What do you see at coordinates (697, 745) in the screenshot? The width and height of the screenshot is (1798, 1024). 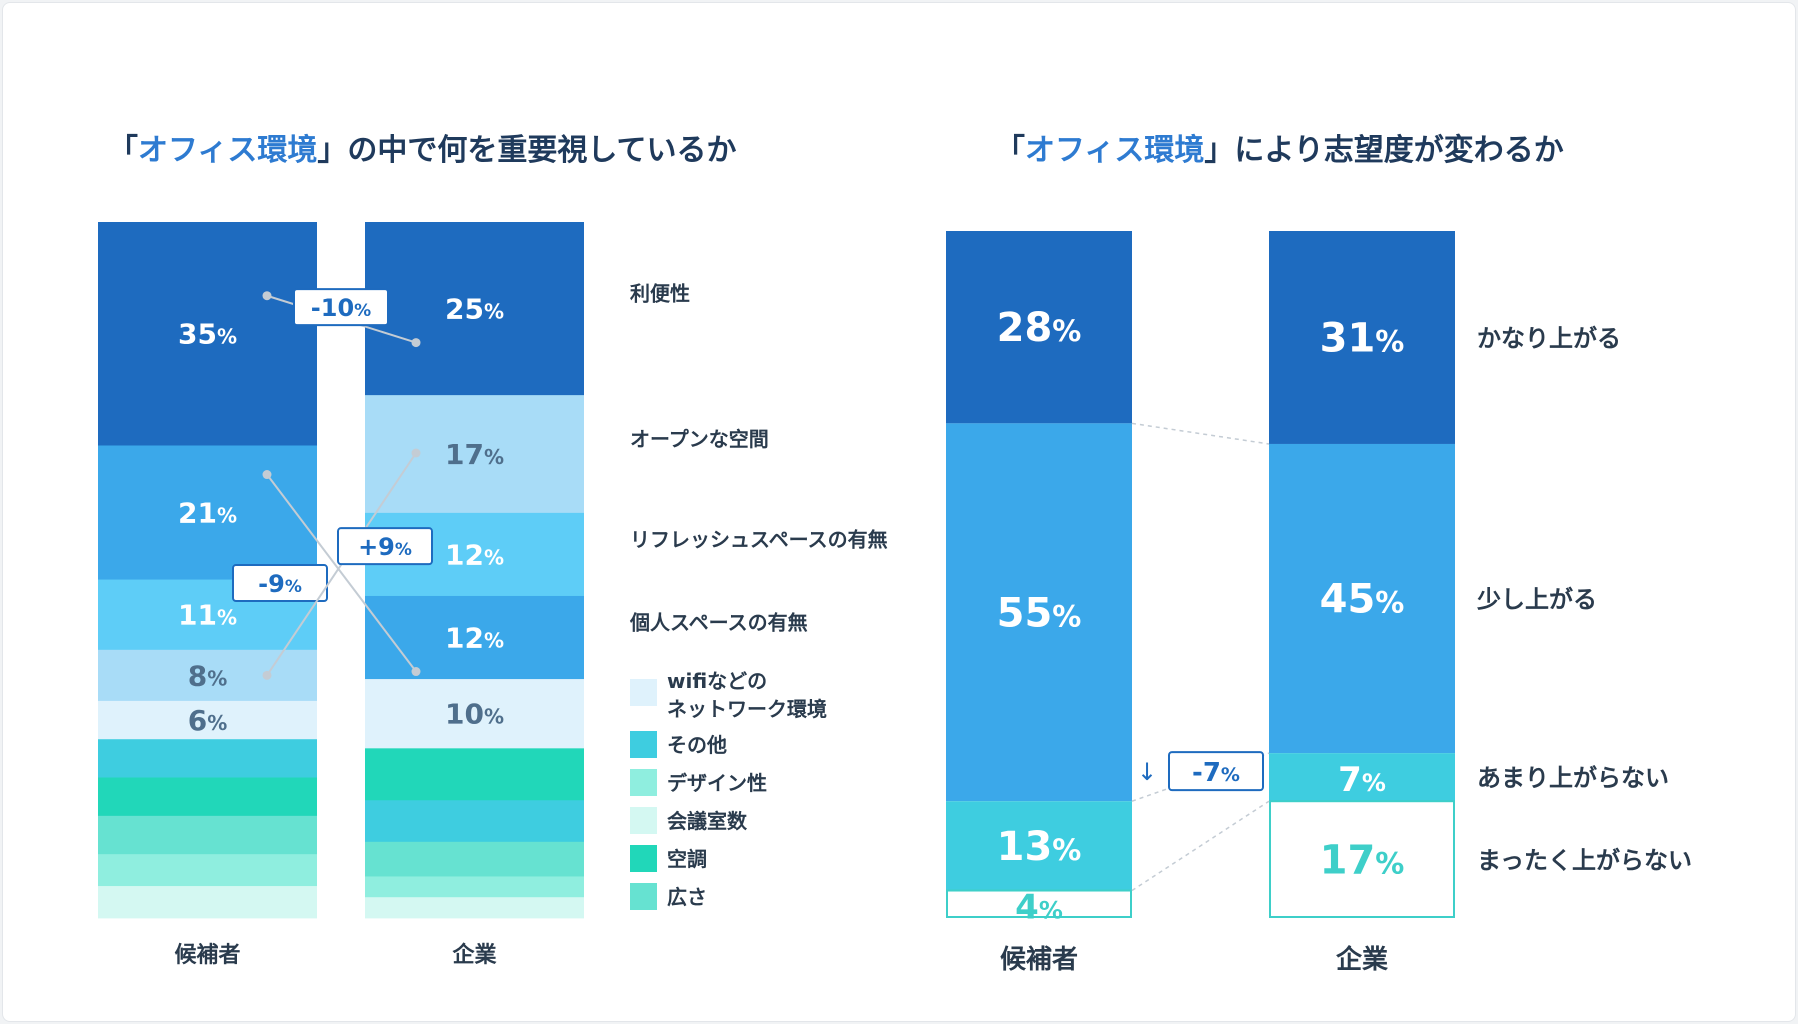 I see `legend-label: その他` at bounding box center [697, 745].